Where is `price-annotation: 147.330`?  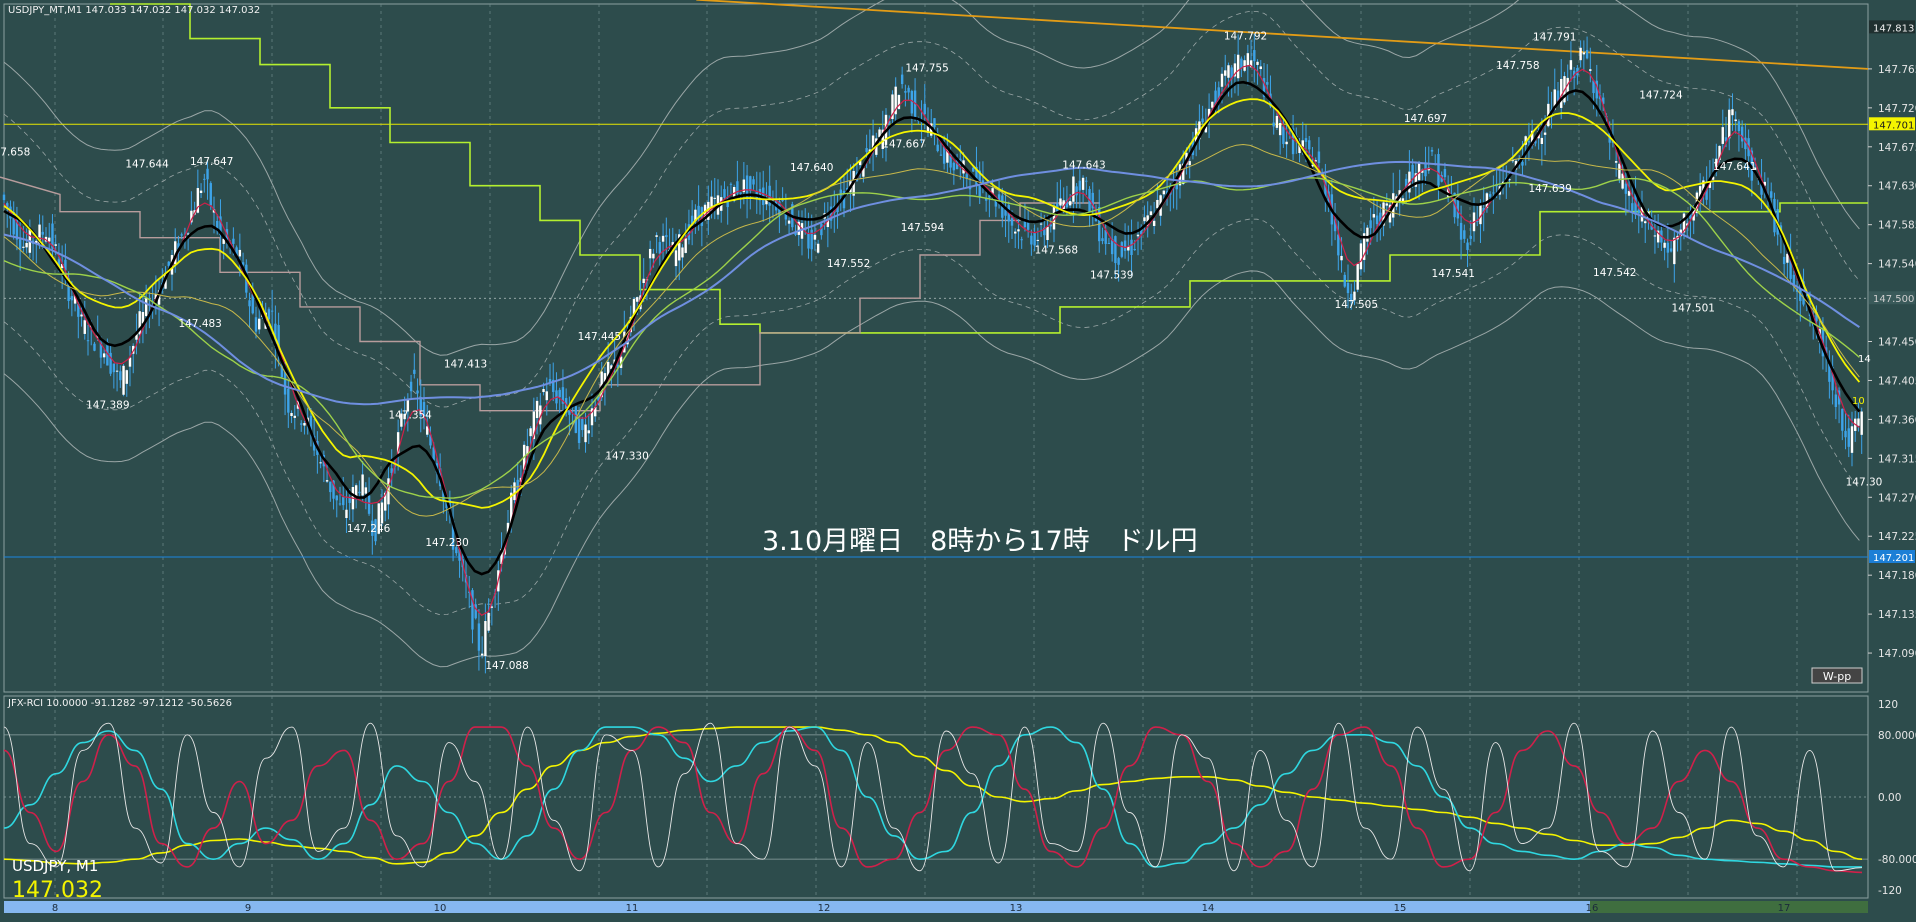
price-annotation: 147.330 is located at coordinates (626, 456).